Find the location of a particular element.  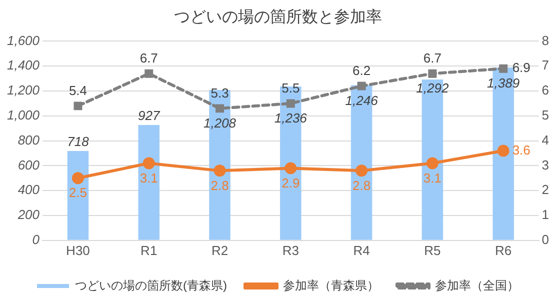

x-tick-label: R3 is located at coordinates (290, 250).